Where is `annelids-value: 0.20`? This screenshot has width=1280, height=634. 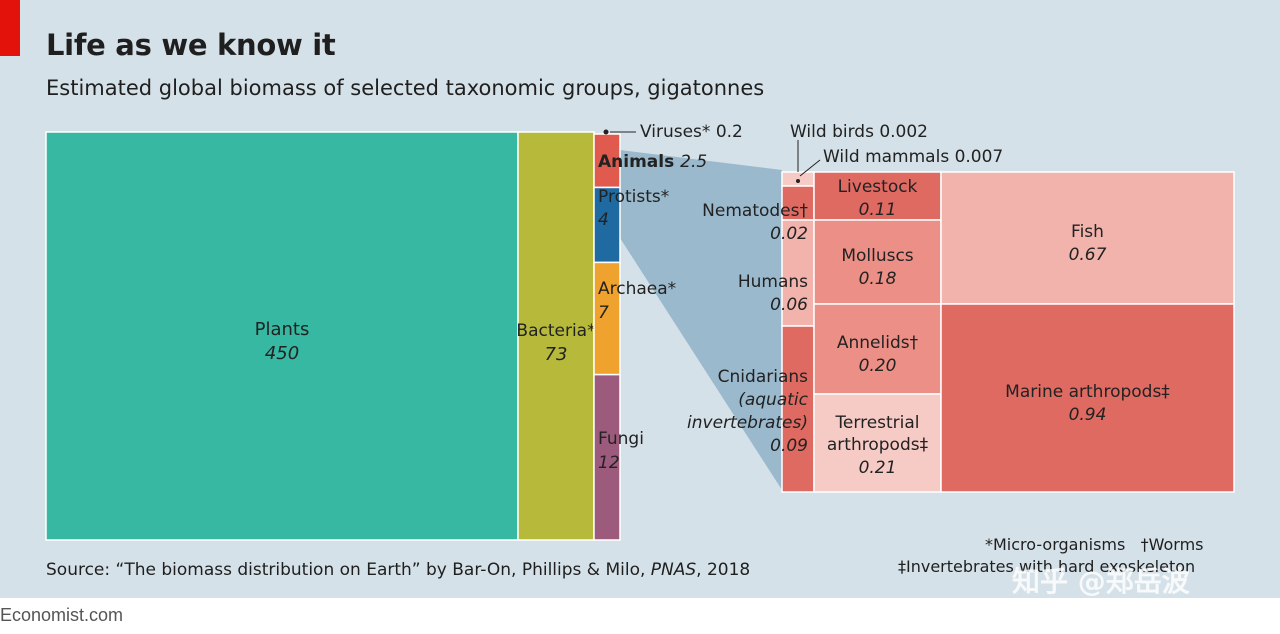 annelids-value: 0.20 is located at coordinates (878, 366).